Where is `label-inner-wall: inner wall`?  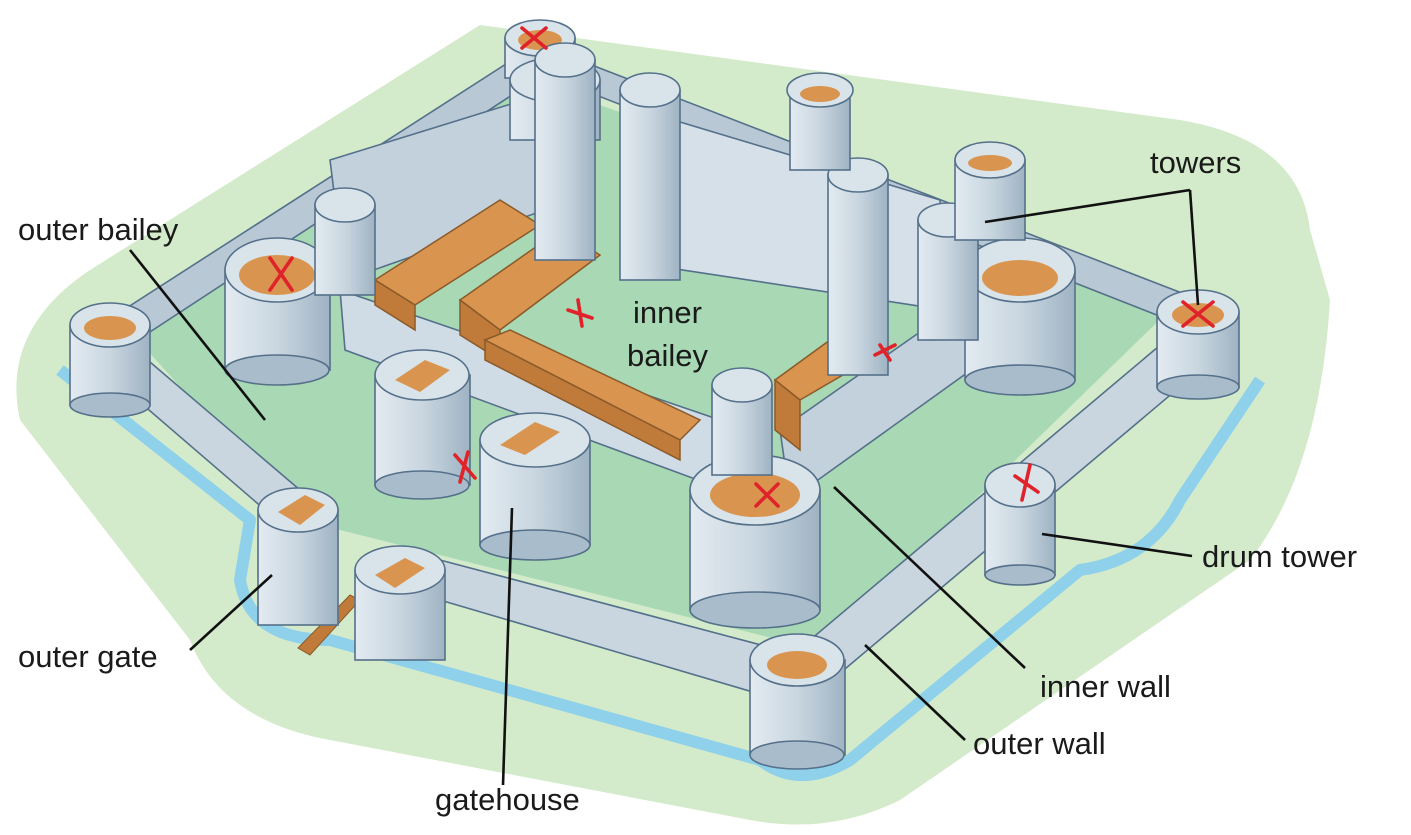 label-inner-wall: inner wall is located at coordinates (1105, 686).